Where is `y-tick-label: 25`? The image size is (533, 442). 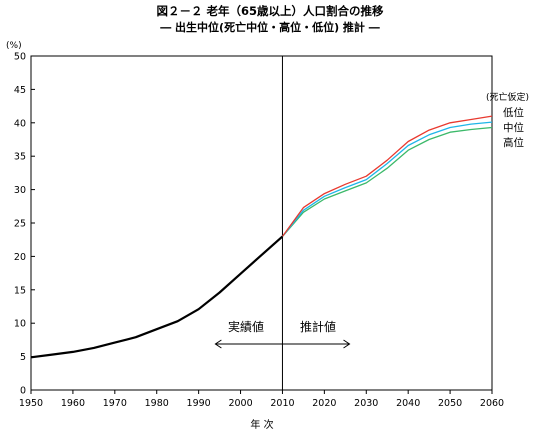
y-tick-label: 25 is located at coordinates (20, 224).